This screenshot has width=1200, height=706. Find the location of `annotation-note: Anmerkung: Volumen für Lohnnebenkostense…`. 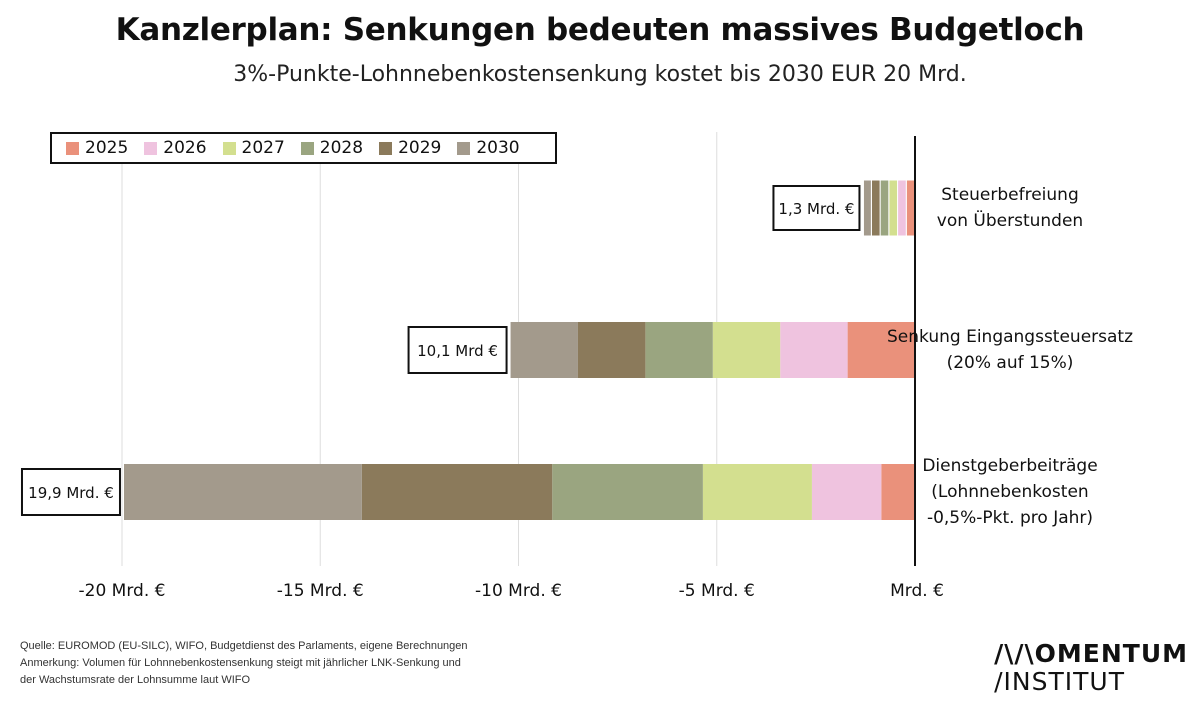

annotation-note: Anmerkung: Volumen für Lohnnebenkostense… is located at coordinates (240, 663).